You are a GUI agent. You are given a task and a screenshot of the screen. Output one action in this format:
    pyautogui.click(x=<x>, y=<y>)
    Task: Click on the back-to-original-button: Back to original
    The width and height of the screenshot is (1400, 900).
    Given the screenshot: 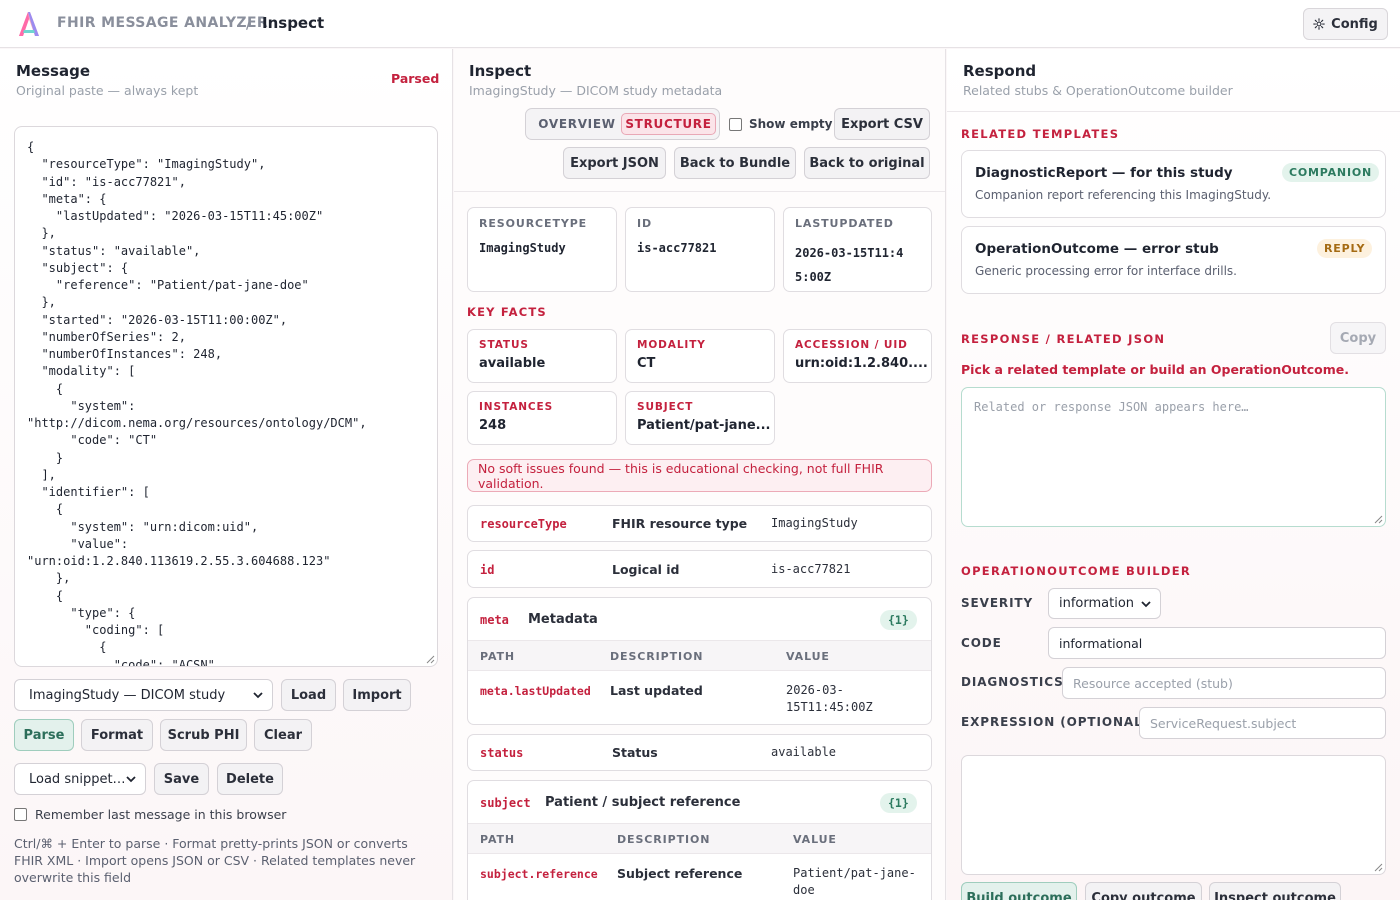 What is the action you would take?
    pyautogui.click(x=867, y=163)
    